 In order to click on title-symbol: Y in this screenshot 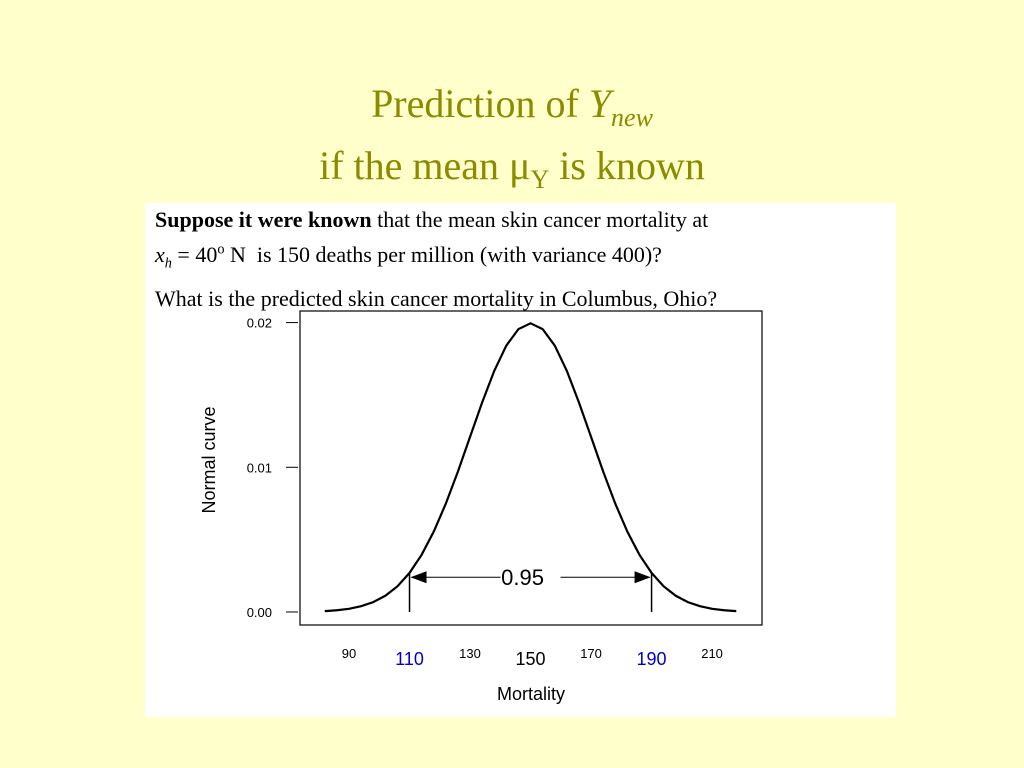, I will do `click(600, 103)`.